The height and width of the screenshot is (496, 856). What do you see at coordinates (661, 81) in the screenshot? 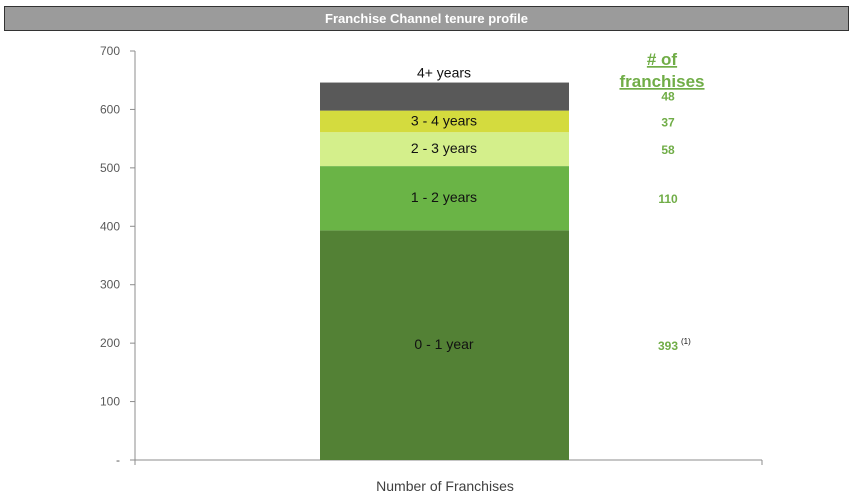
I see `count-header: franchises` at bounding box center [661, 81].